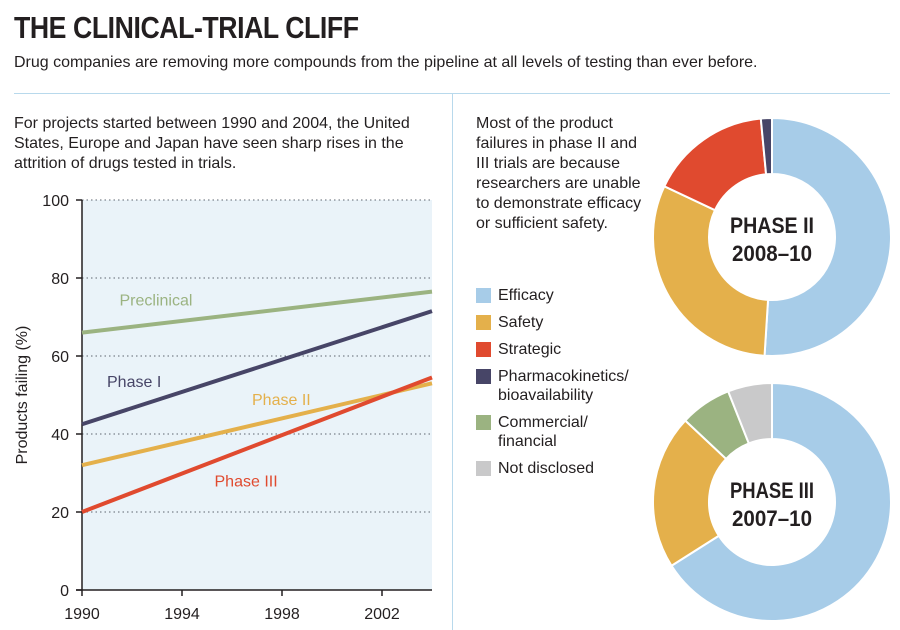  What do you see at coordinates (772, 253) in the screenshot?
I see `phase-ii-donut-years: 2008–10` at bounding box center [772, 253].